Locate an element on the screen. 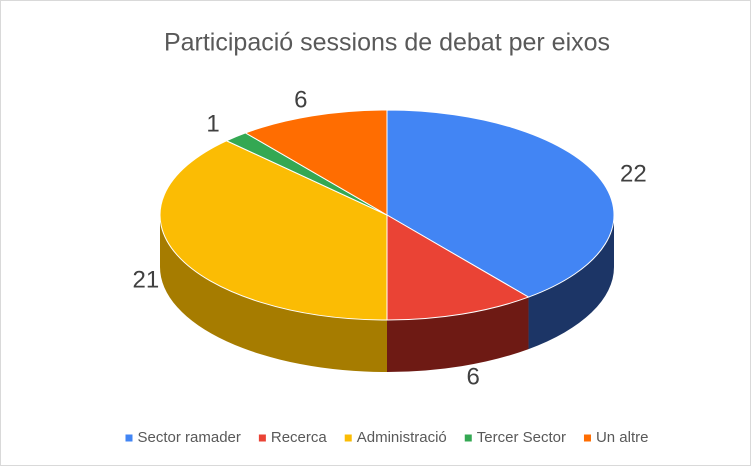 The width and height of the screenshot is (751, 466). legend-label: Recerca is located at coordinates (299, 437).